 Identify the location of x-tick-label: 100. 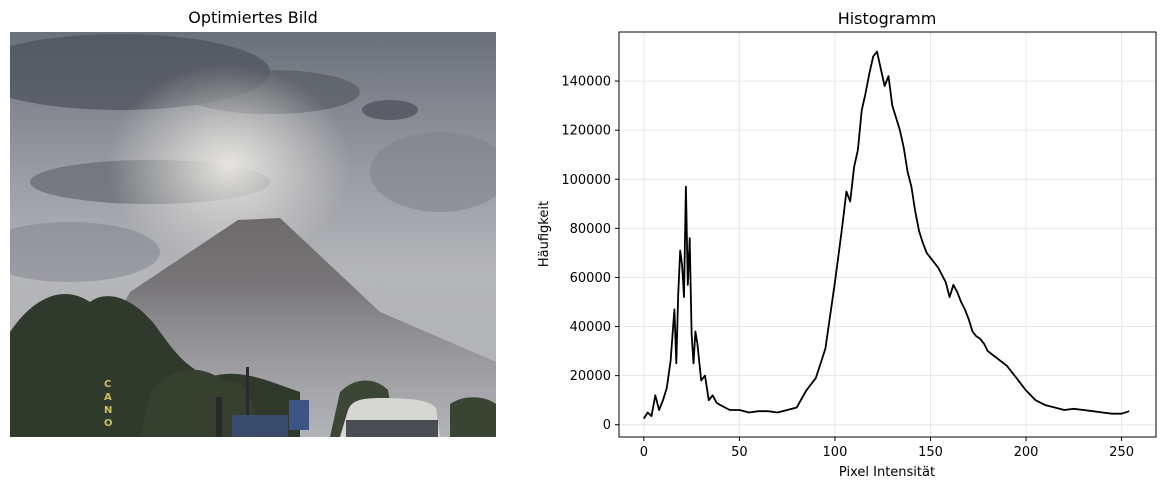
(835, 452).